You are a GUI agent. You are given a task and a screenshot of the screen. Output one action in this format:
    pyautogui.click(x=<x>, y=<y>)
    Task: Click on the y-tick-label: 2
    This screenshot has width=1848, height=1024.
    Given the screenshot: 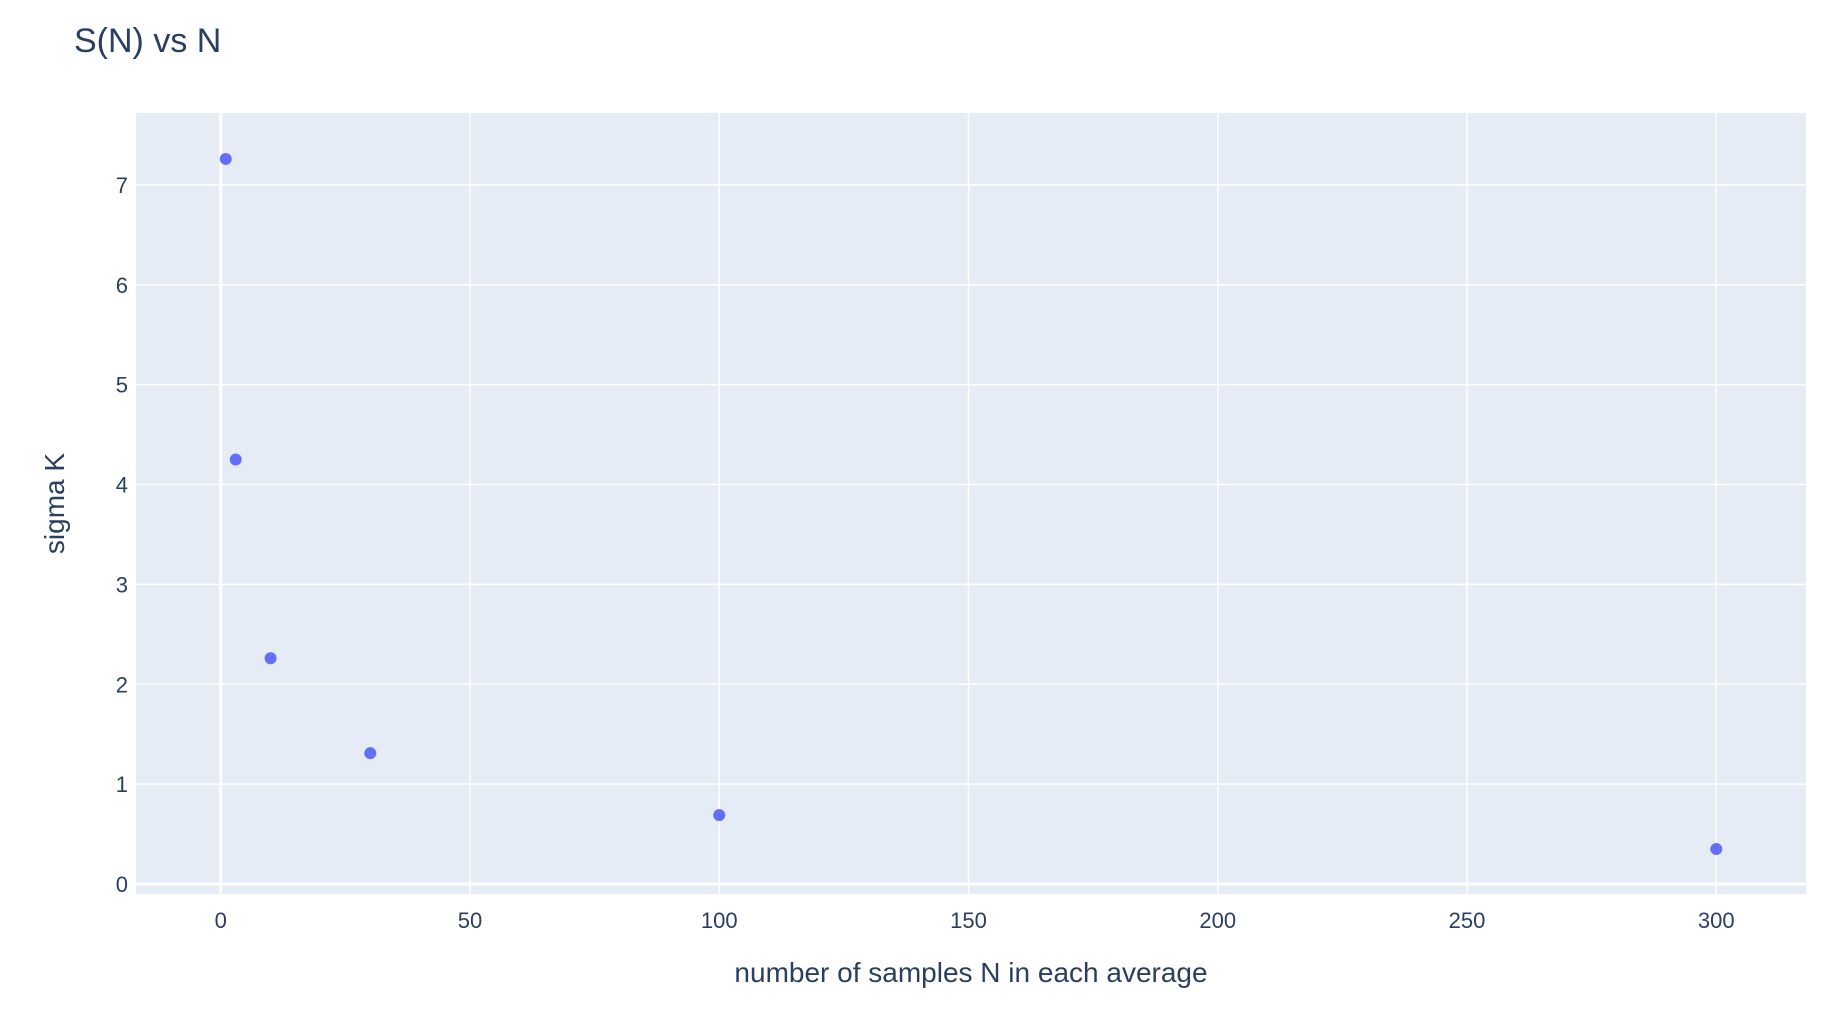 What is the action you would take?
    pyautogui.click(x=122, y=684)
    